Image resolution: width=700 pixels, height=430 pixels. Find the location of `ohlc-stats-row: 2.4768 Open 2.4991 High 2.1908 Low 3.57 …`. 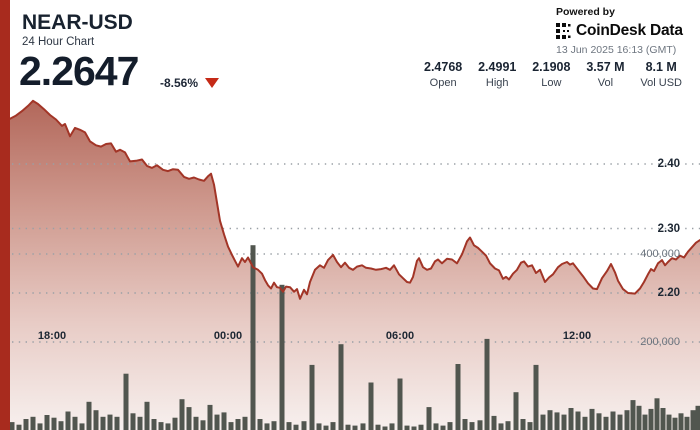

ohlc-stats-row: 2.4768 Open 2.4991 High 2.1908 Low 3.57 … is located at coordinates (553, 74).